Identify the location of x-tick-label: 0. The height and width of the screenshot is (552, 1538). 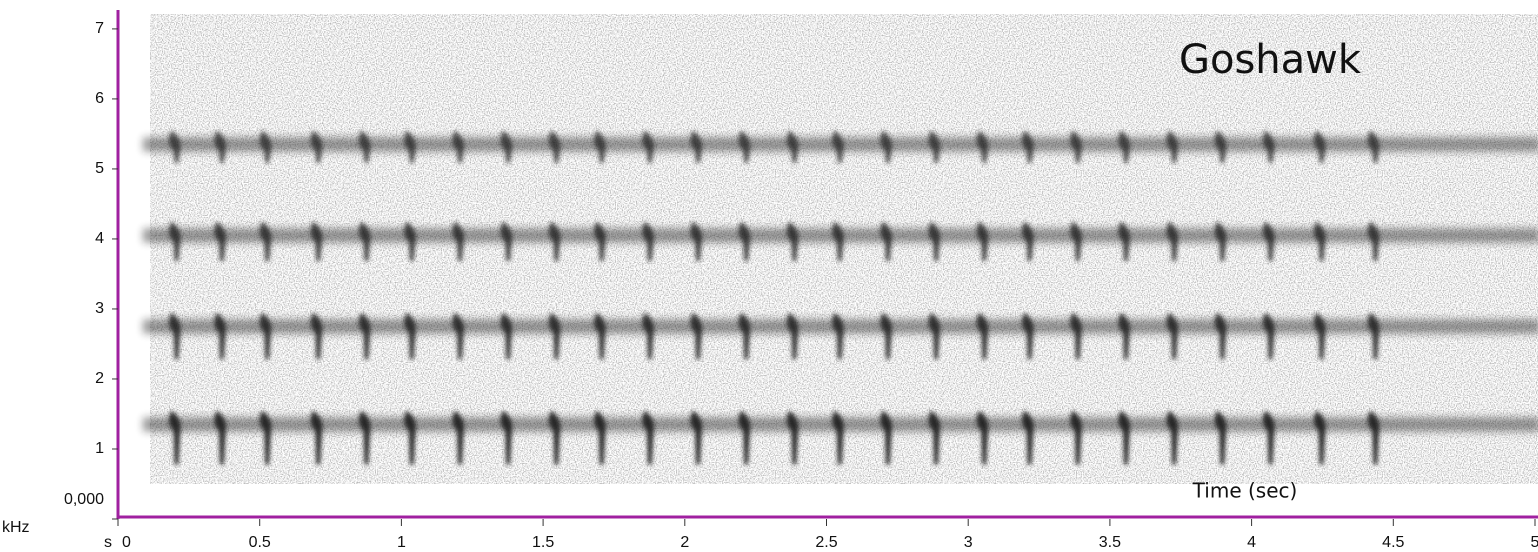
(126, 542).